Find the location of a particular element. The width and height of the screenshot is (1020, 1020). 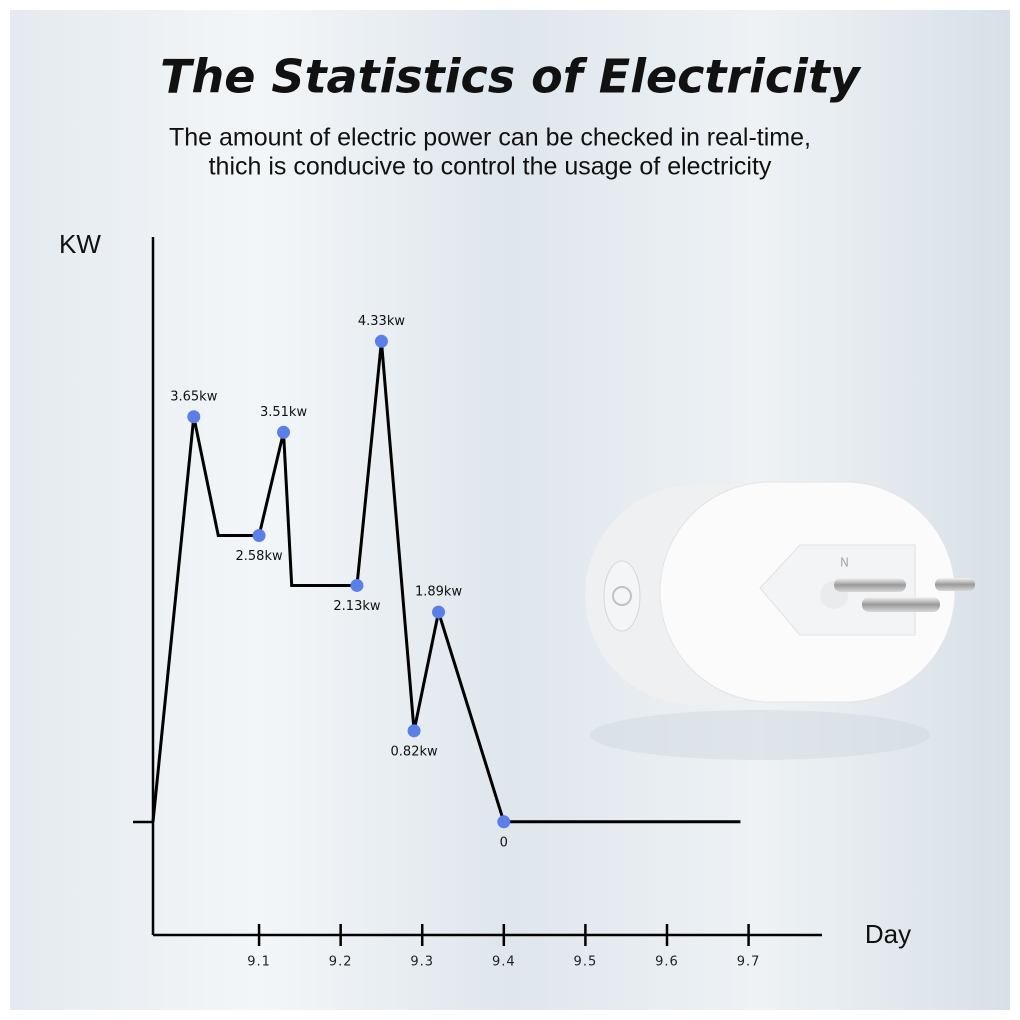

data-label: 0 is located at coordinates (504, 842).